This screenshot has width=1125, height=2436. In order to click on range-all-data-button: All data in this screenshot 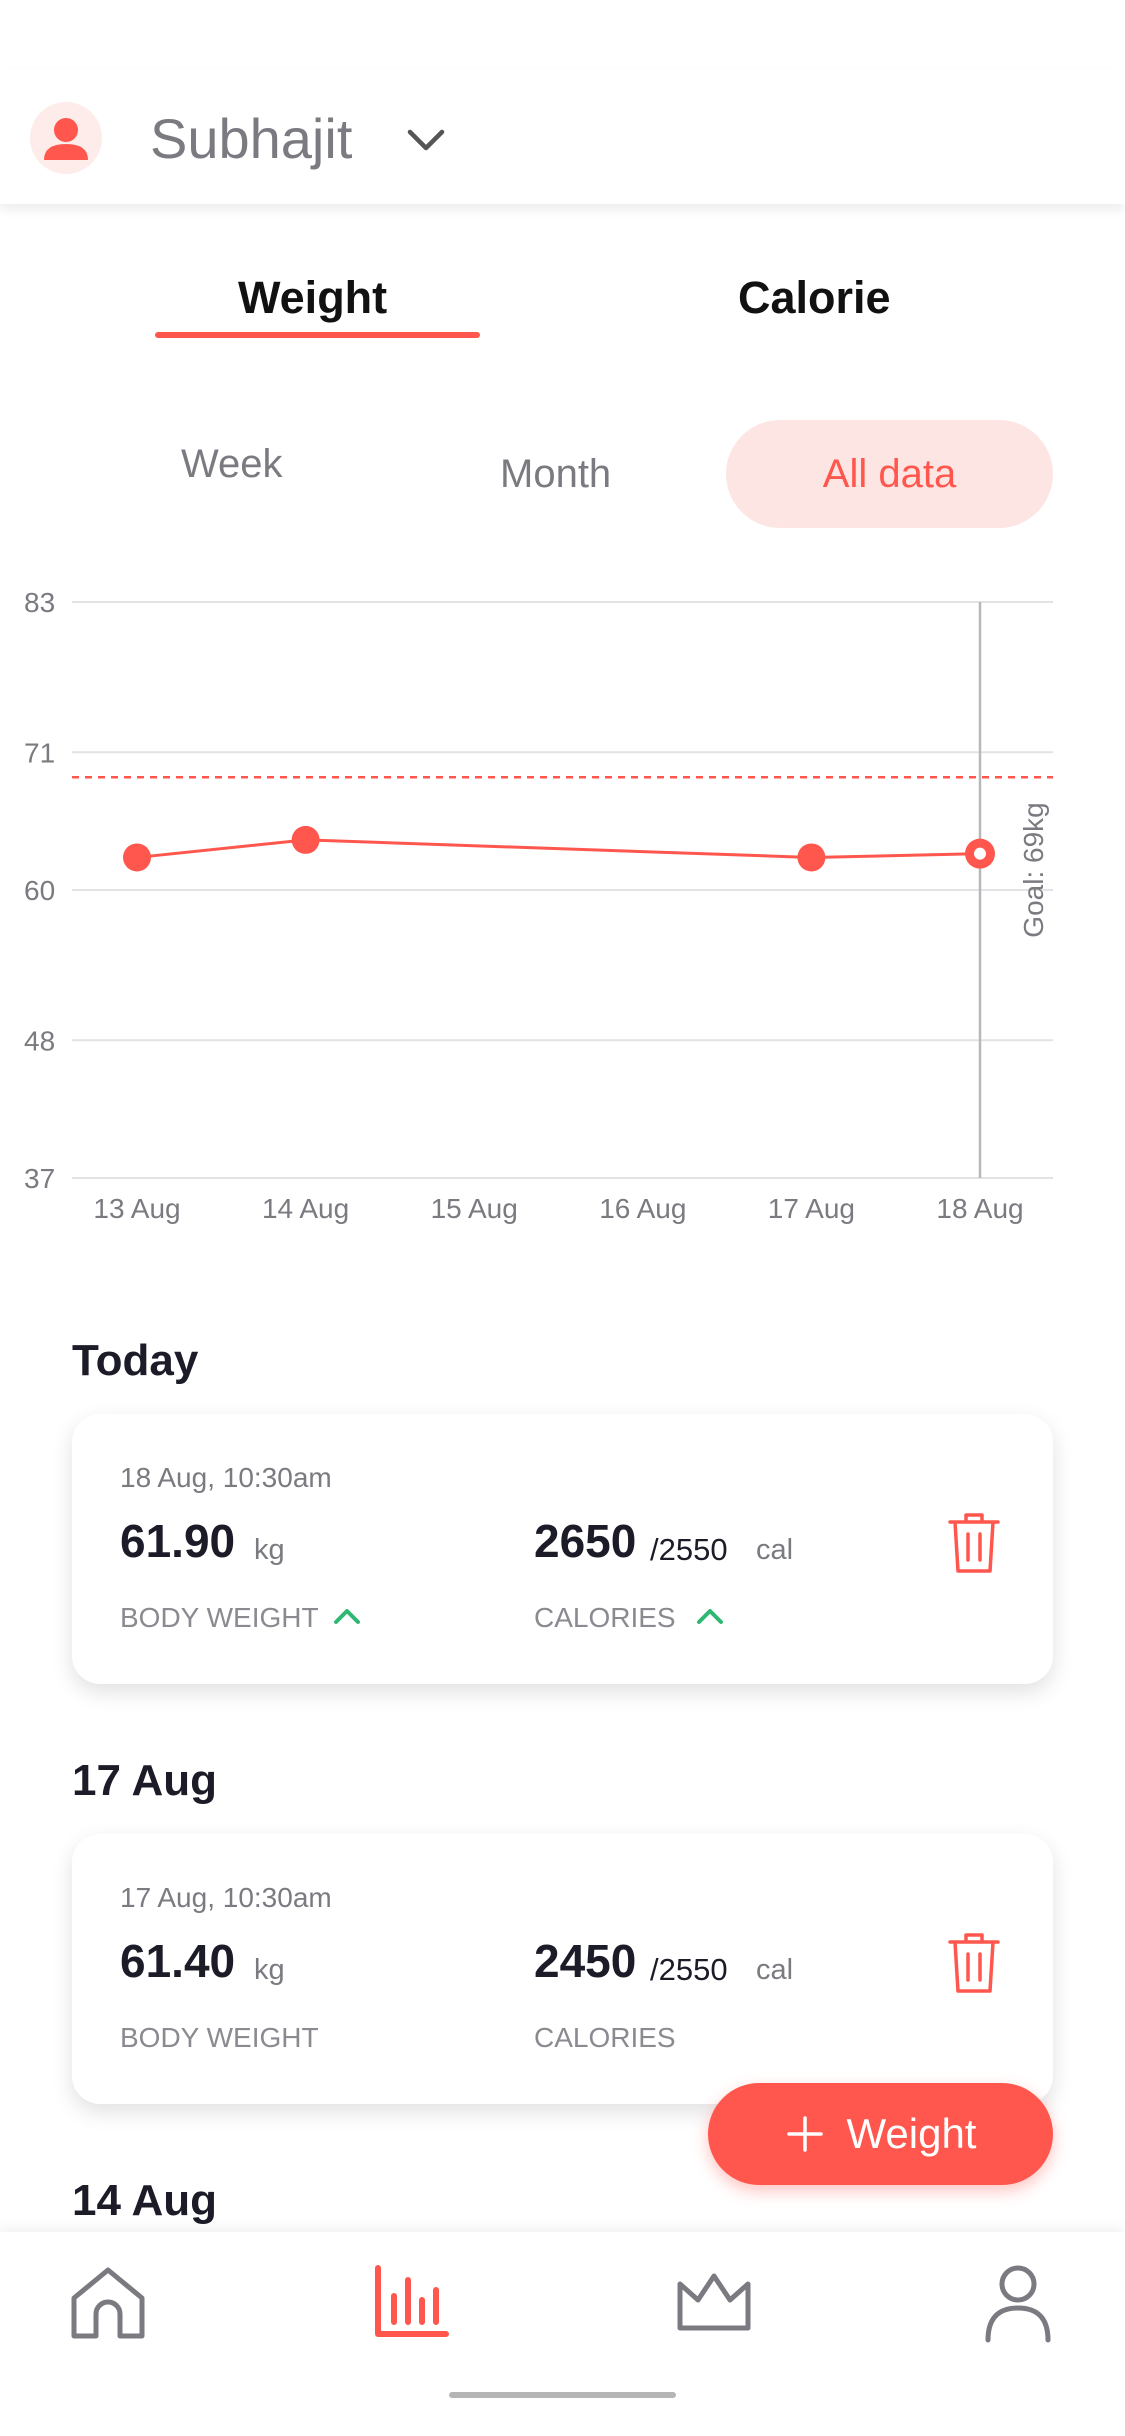, I will do `click(889, 474)`.